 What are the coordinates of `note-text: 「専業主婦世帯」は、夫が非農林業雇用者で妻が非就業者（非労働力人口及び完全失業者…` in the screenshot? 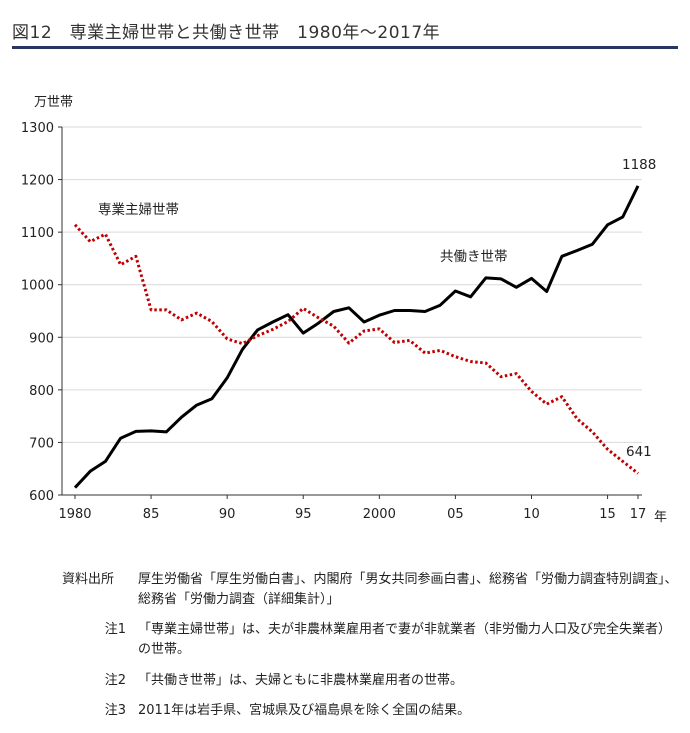 It's located at (405, 640).